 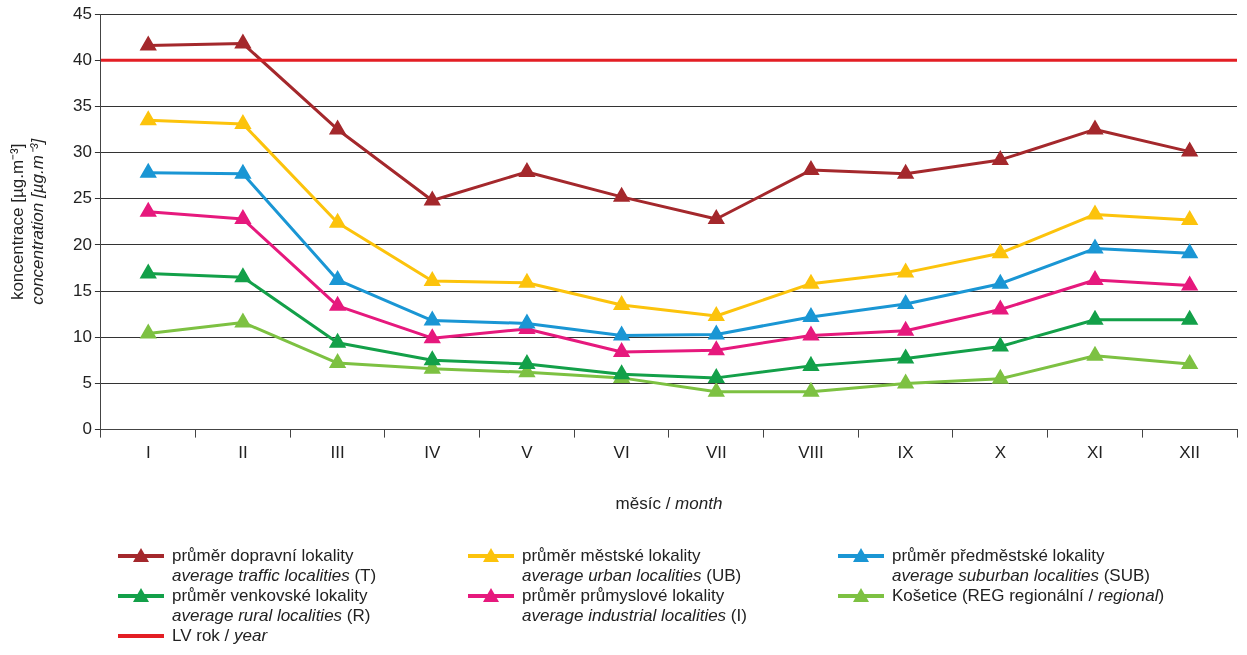 What do you see at coordinates (87, 383) in the screenshot?
I see `y-tick-label: 5` at bounding box center [87, 383].